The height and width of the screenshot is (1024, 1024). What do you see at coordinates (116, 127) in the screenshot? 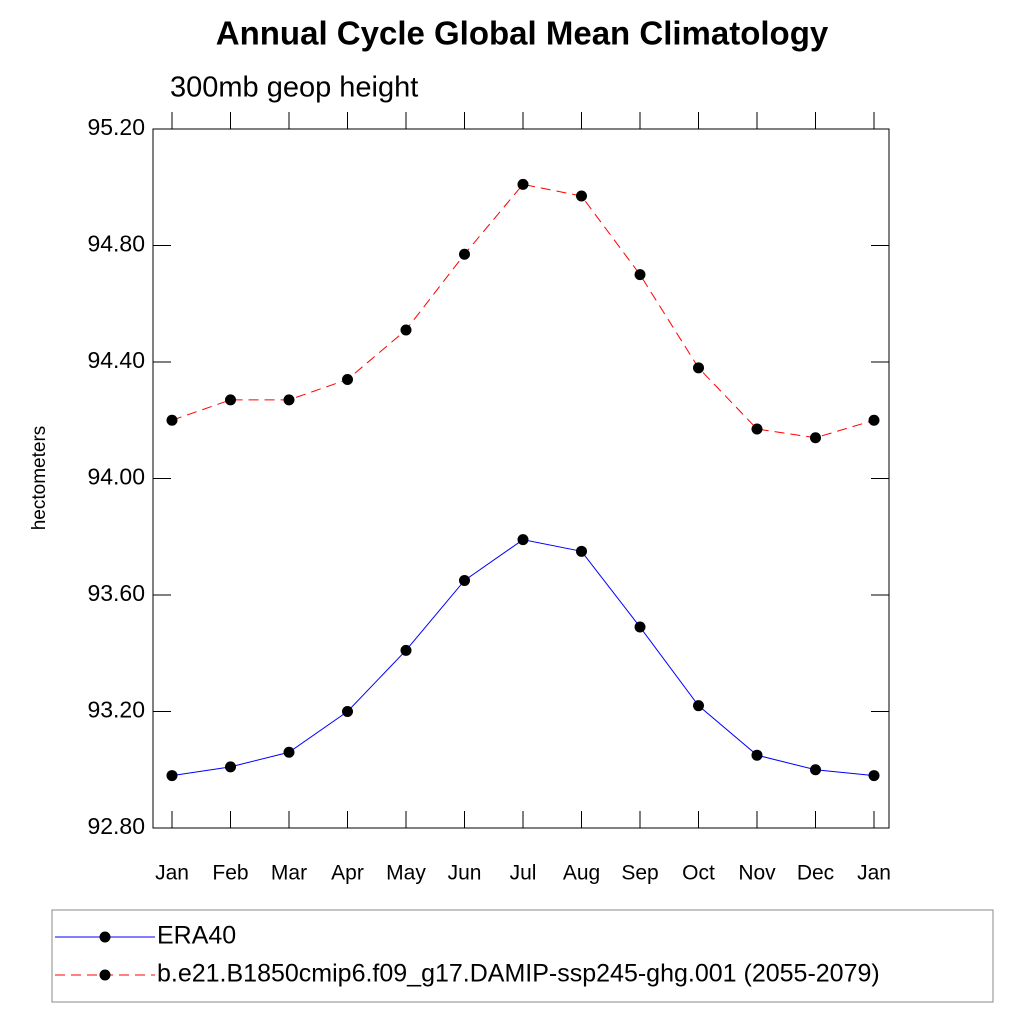
I see `y-tick-label: 95.20` at bounding box center [116, 127].